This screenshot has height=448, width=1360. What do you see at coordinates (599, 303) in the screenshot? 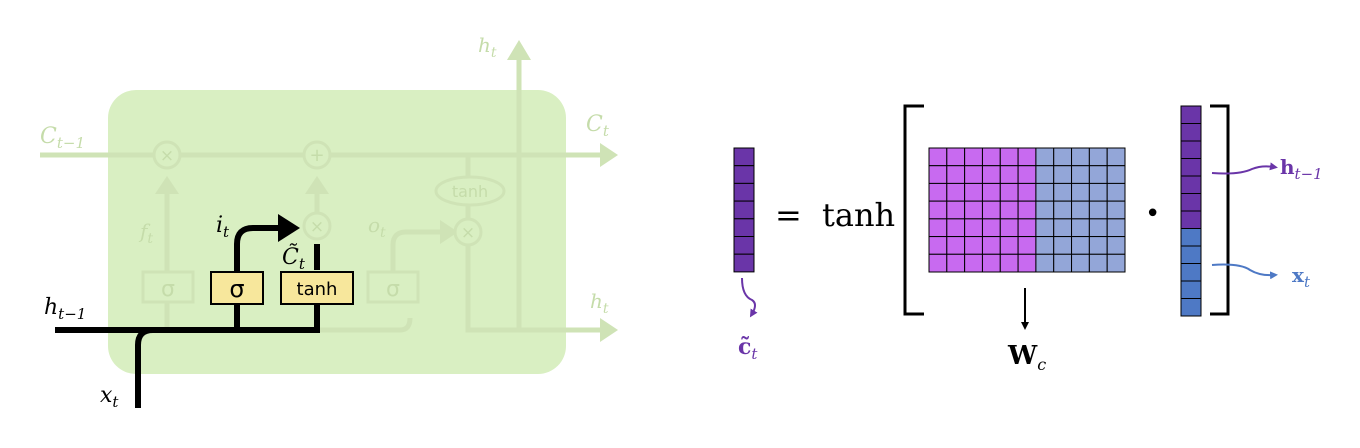
I see `label-h-right: ht` at bounding box center [599, 303].